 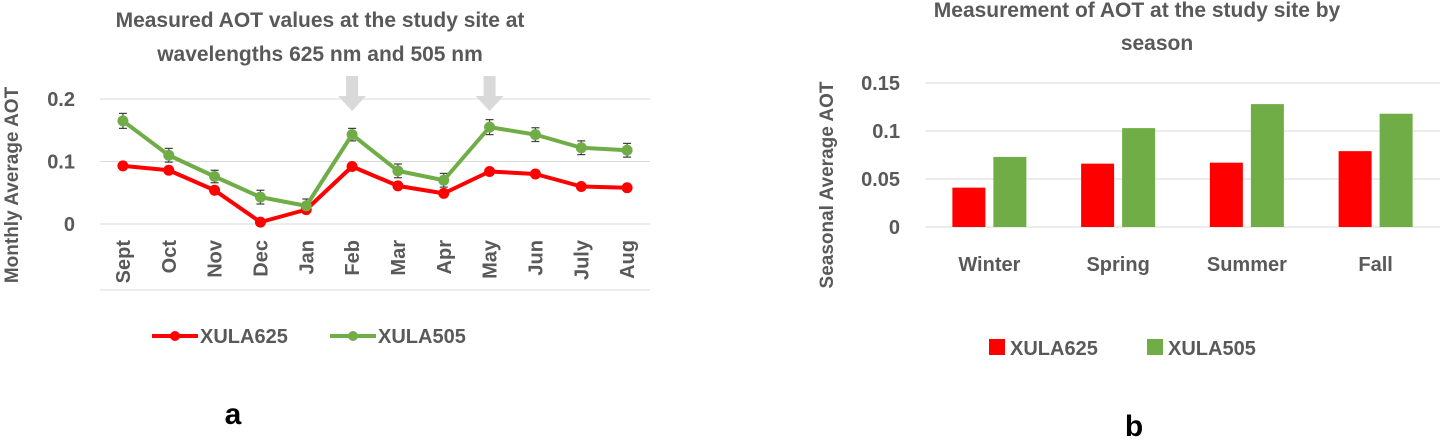 I want to click on y-tick-label-a: 0, so click(x=69, y=225).